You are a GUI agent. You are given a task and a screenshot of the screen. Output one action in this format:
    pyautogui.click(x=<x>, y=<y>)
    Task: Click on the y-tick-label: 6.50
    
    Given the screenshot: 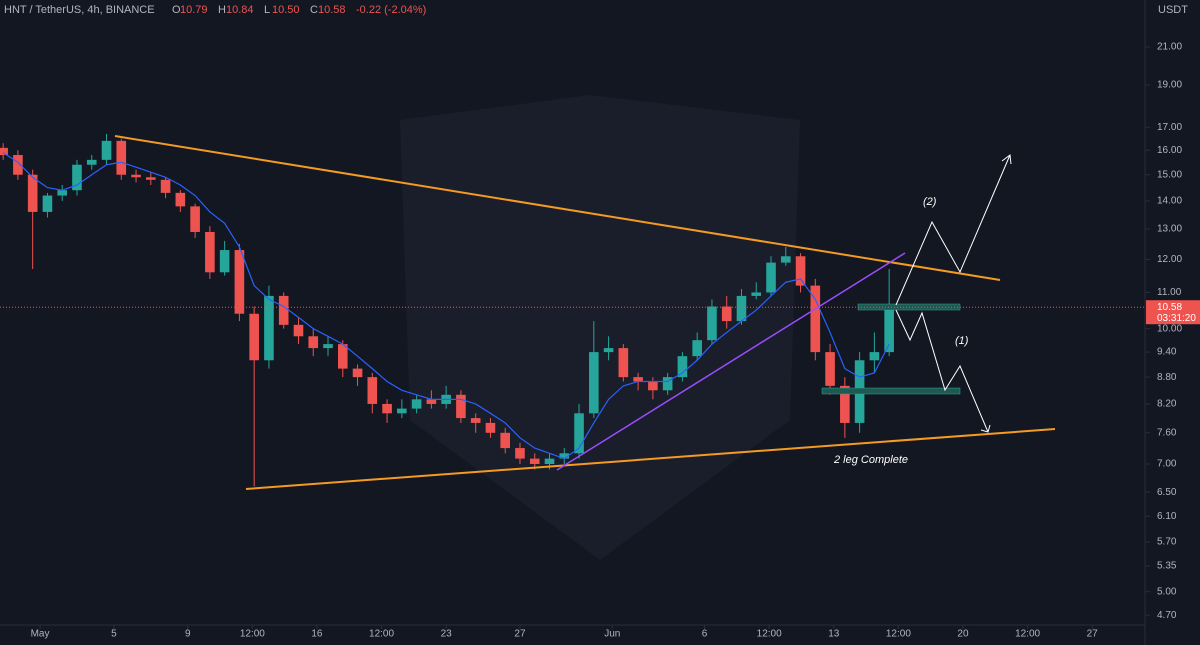 What is the action you would take?
    pyautogui.click(x=1167, y=492)
    